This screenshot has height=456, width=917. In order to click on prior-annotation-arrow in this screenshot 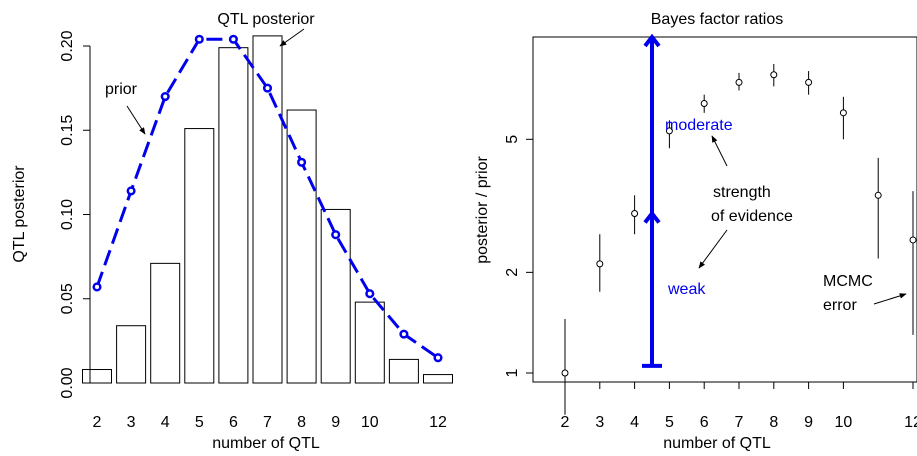, I will do `click(136, 120)`.